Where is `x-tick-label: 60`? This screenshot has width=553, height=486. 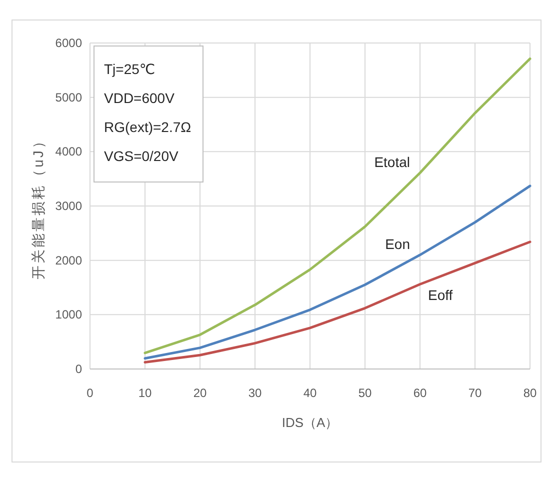 x-tick-label: 60 is located at coordinates (420, 393).